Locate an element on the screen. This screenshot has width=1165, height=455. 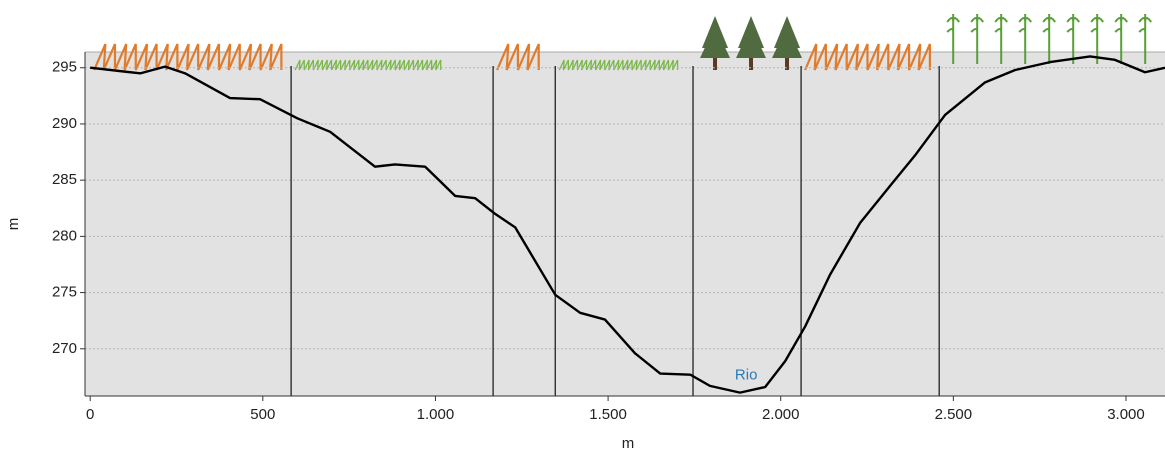
y-tick-label: 280 is located at coordinates (64, 235).